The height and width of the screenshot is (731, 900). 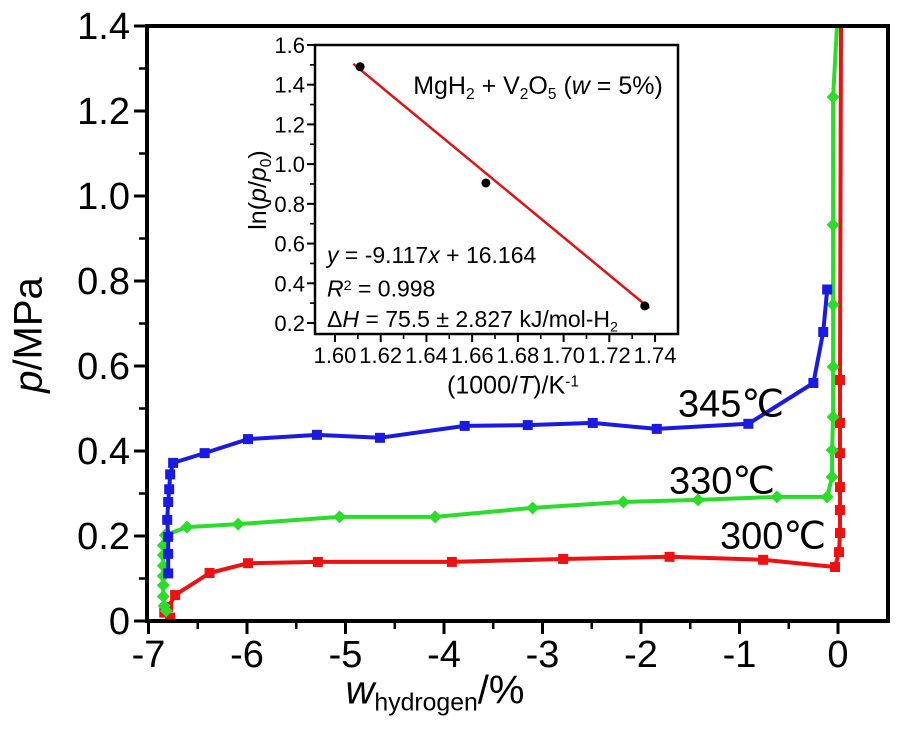 What do you see at coordinates (655, 355) in the screenshot?
I see `inset-x-tick-label: 1.74` at bounding box center [655, 355].